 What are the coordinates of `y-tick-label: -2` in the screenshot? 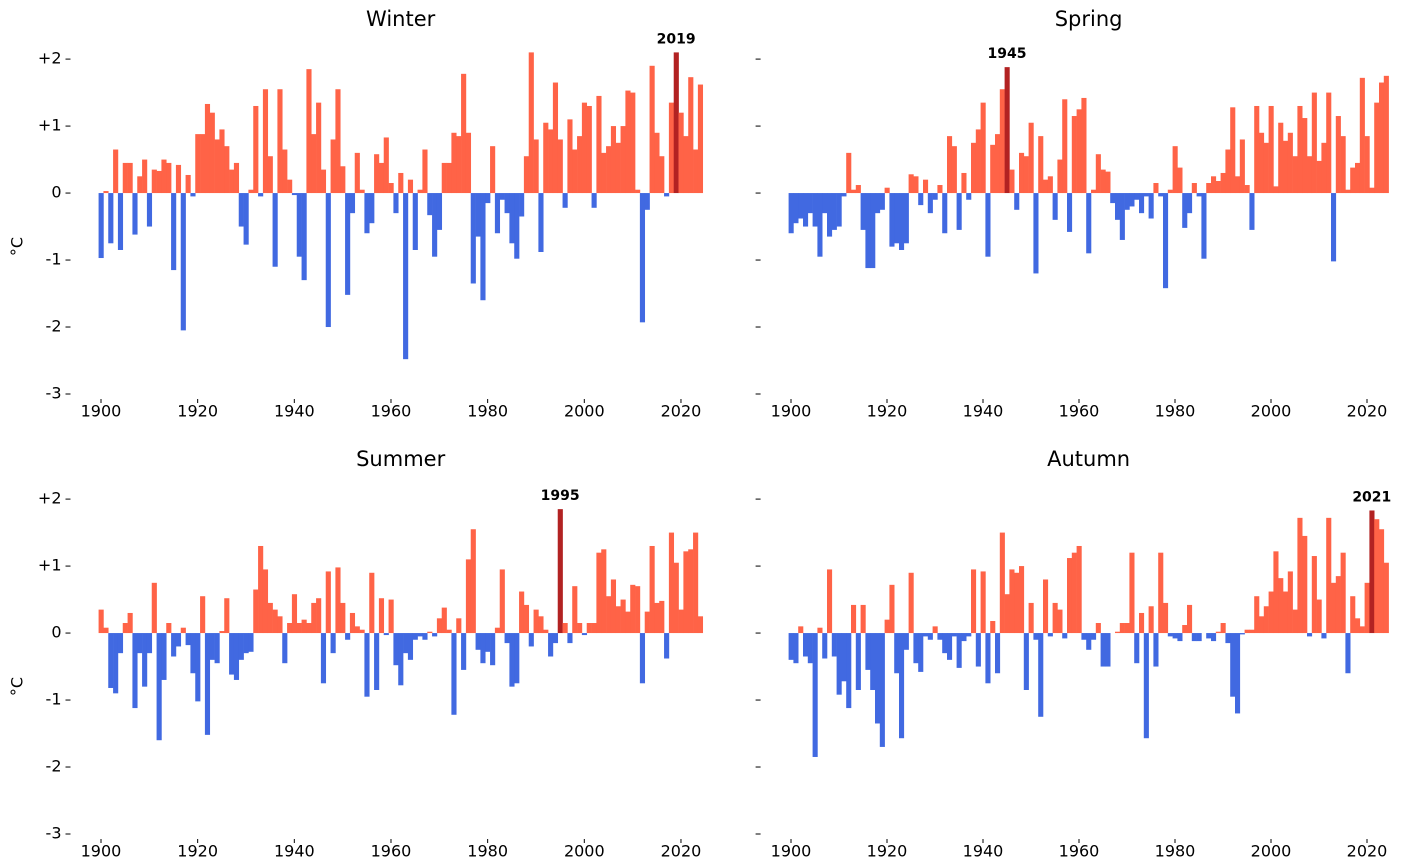 It's located at (54, 766).